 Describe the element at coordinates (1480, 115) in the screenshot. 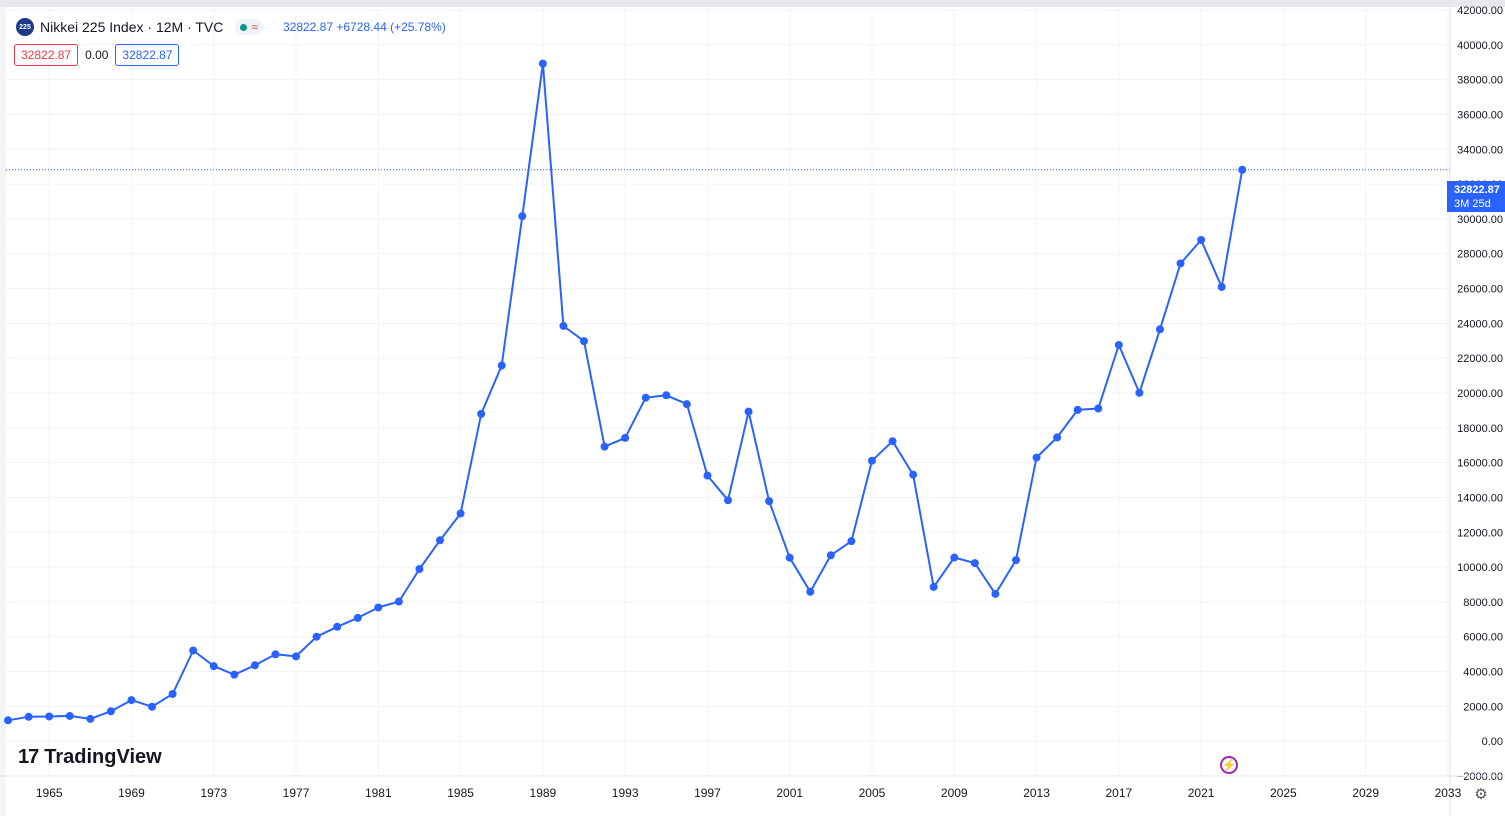

I see `y-tick-label: 36000.00` at that location.